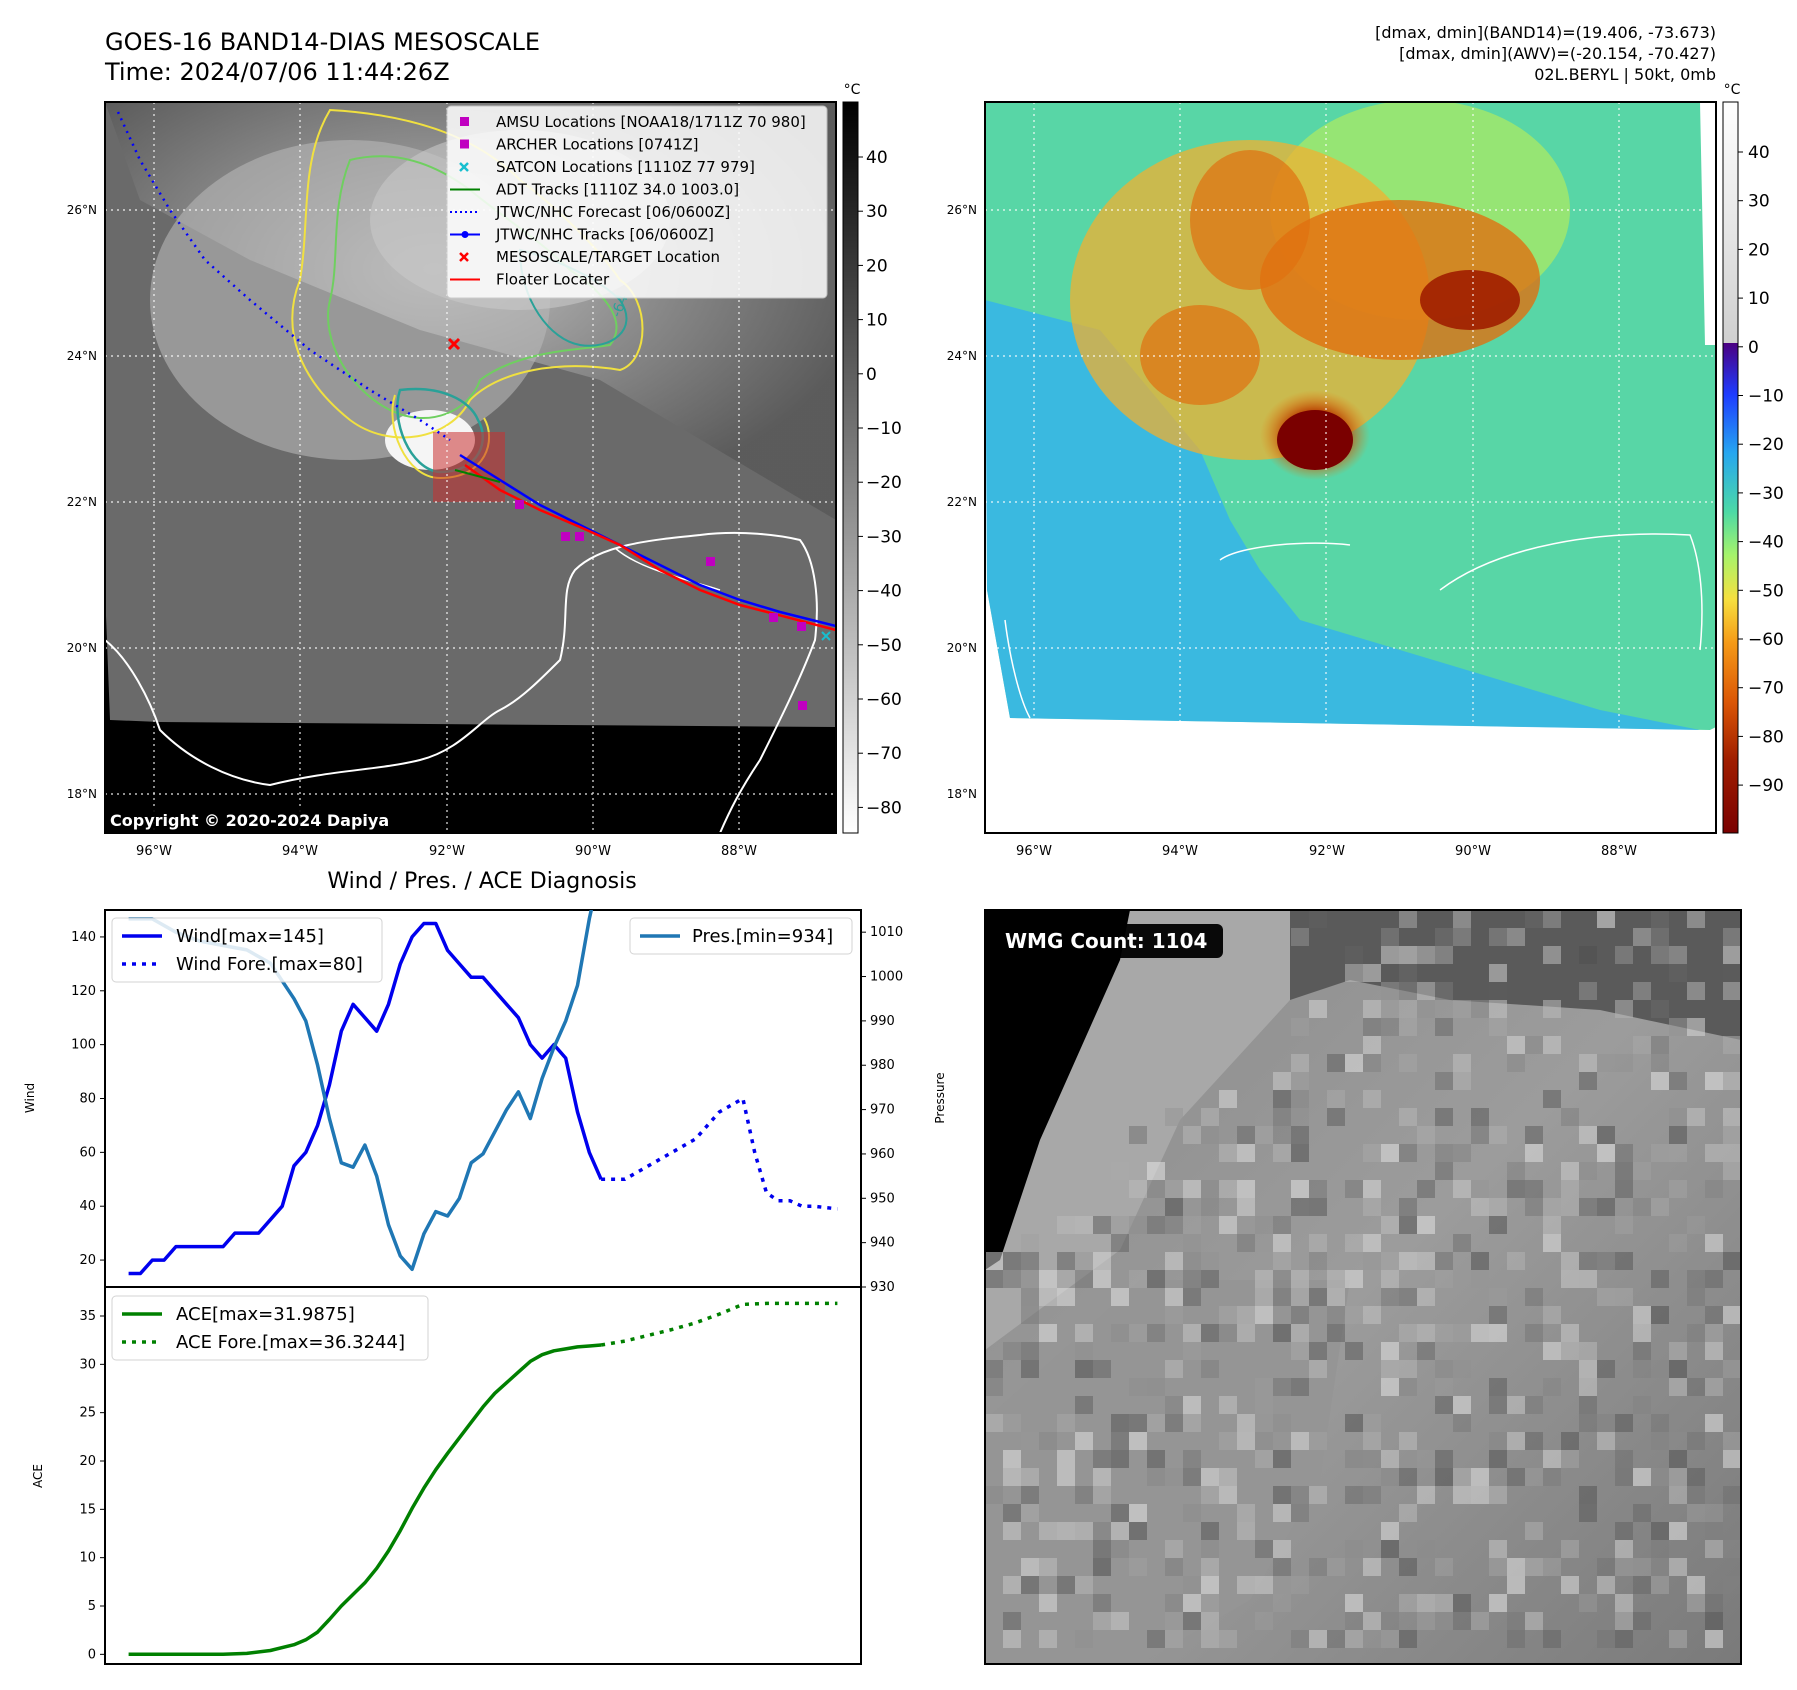 The height and width of the screenshot is (1690, 1797). I want to click on lon-tick-label: 94°W, so click(1180, 851).